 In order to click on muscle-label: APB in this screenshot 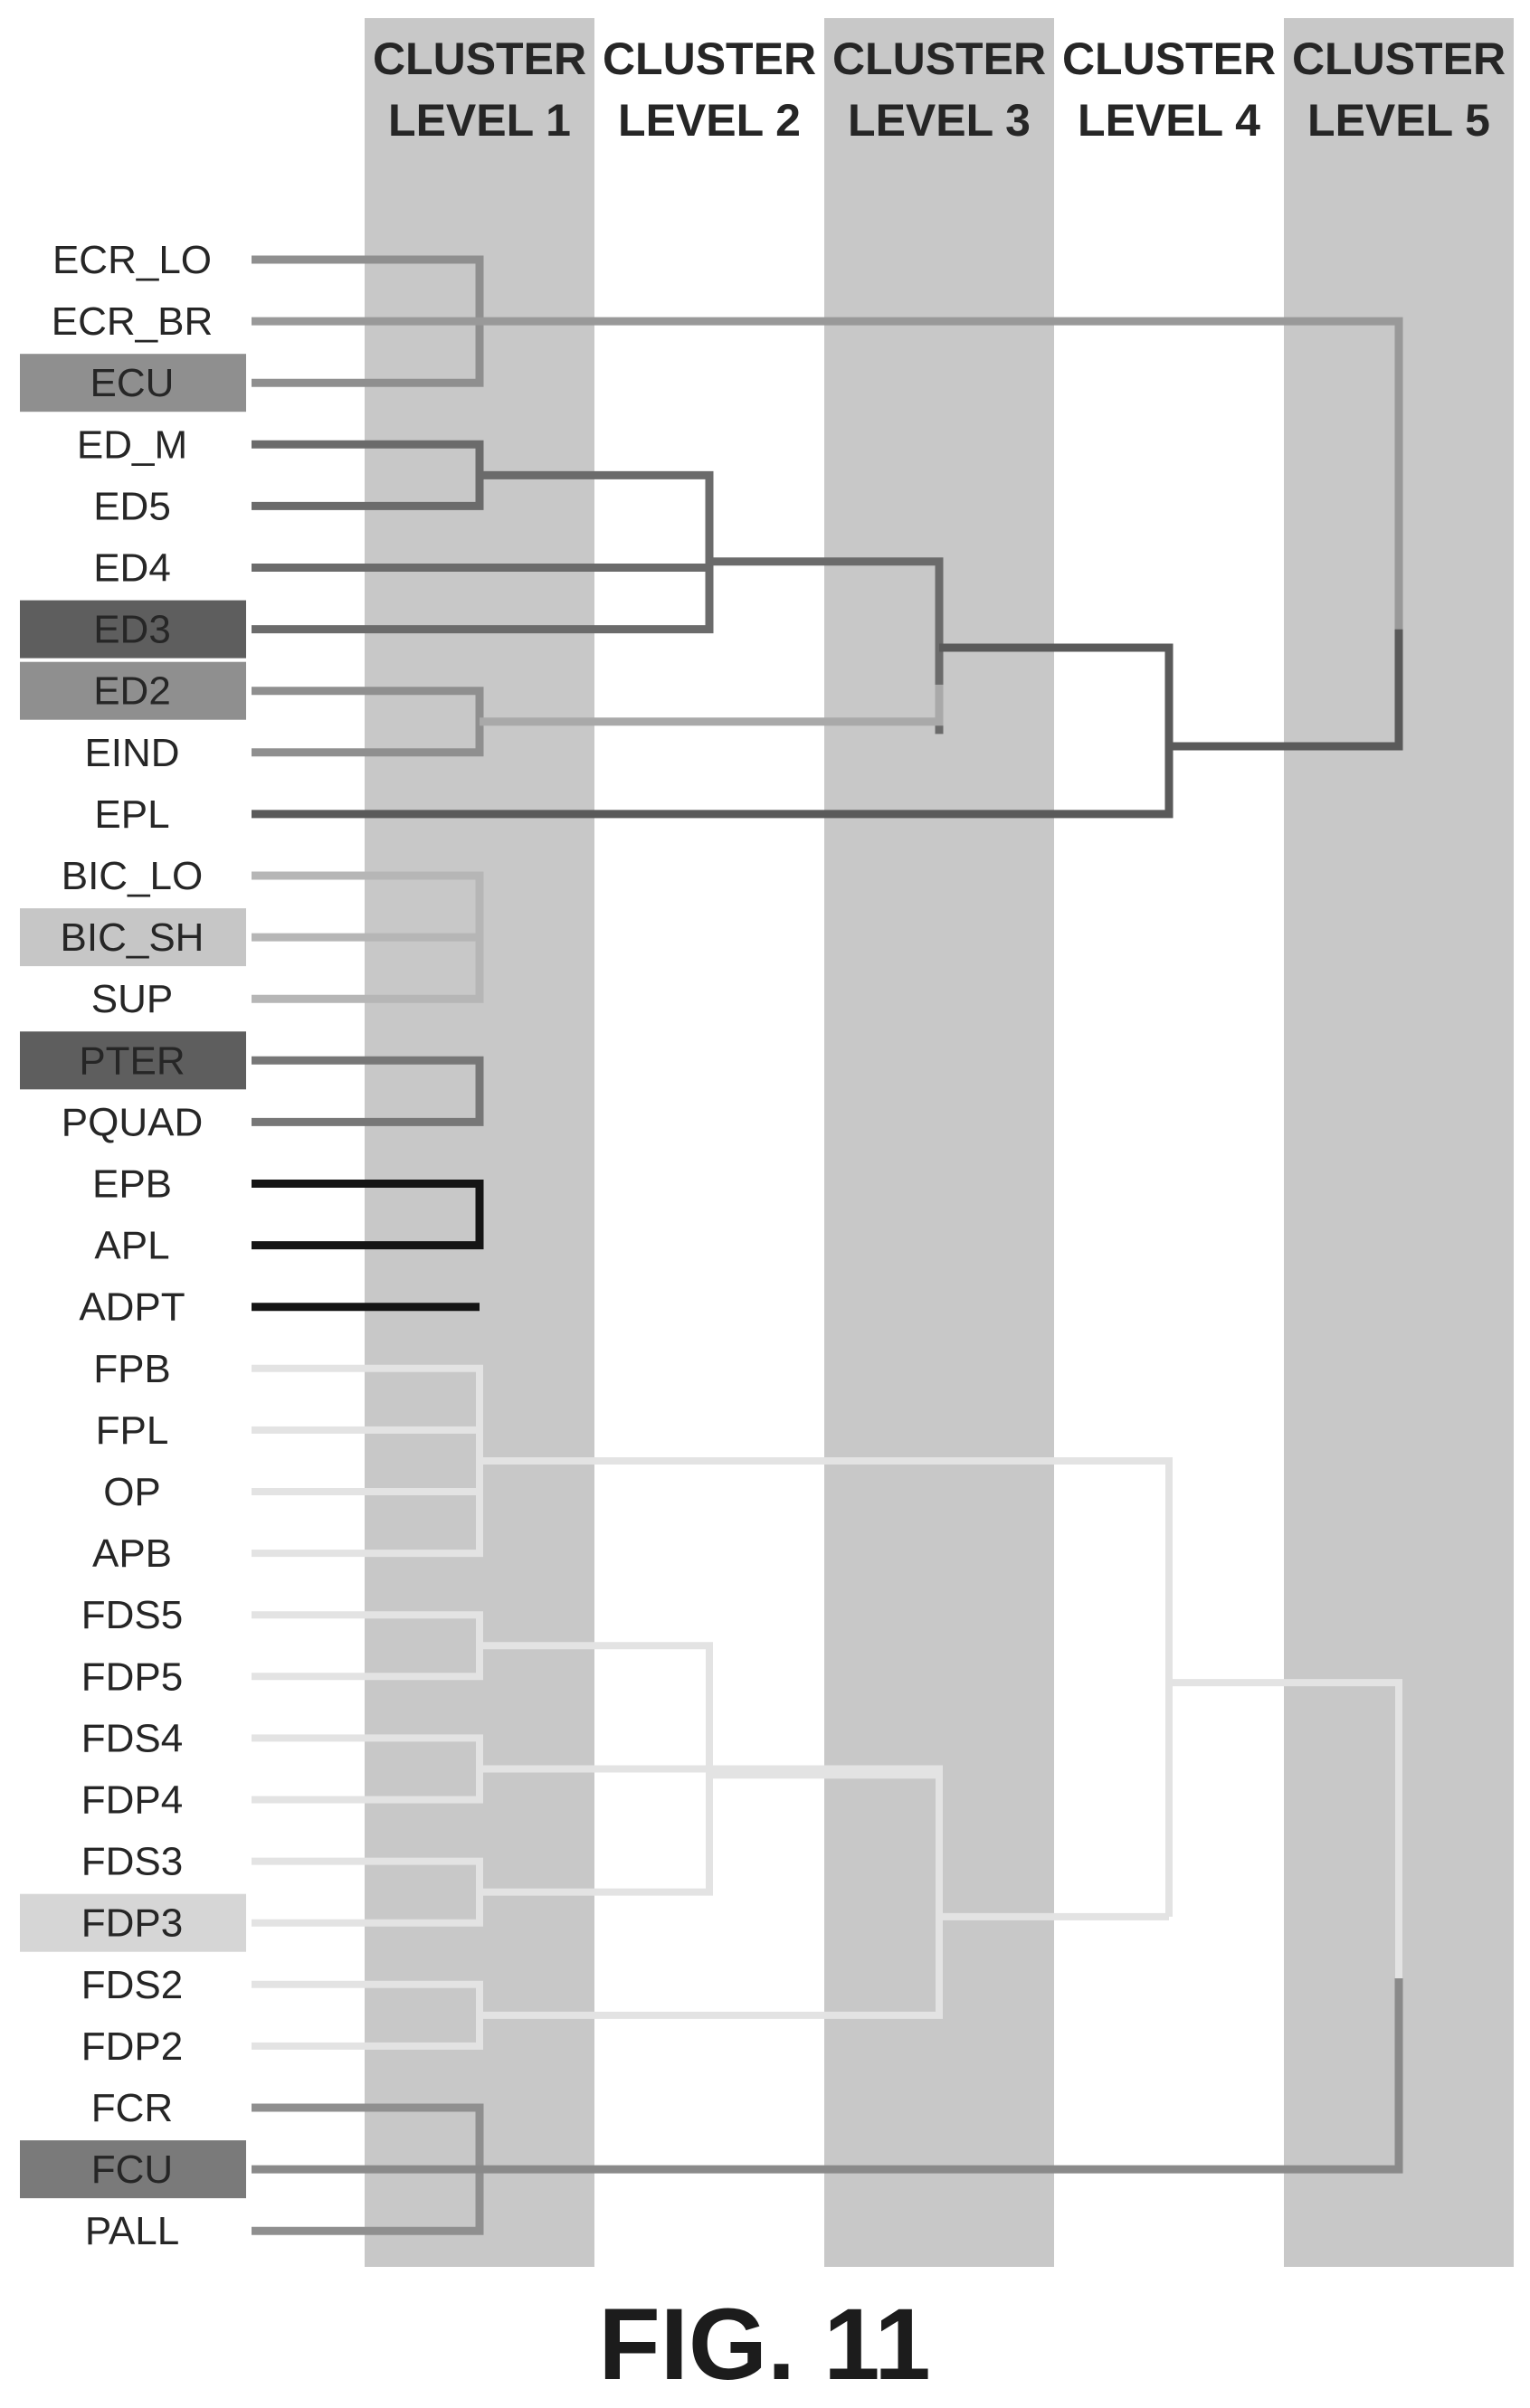, I will do `click(132, 1553)`.